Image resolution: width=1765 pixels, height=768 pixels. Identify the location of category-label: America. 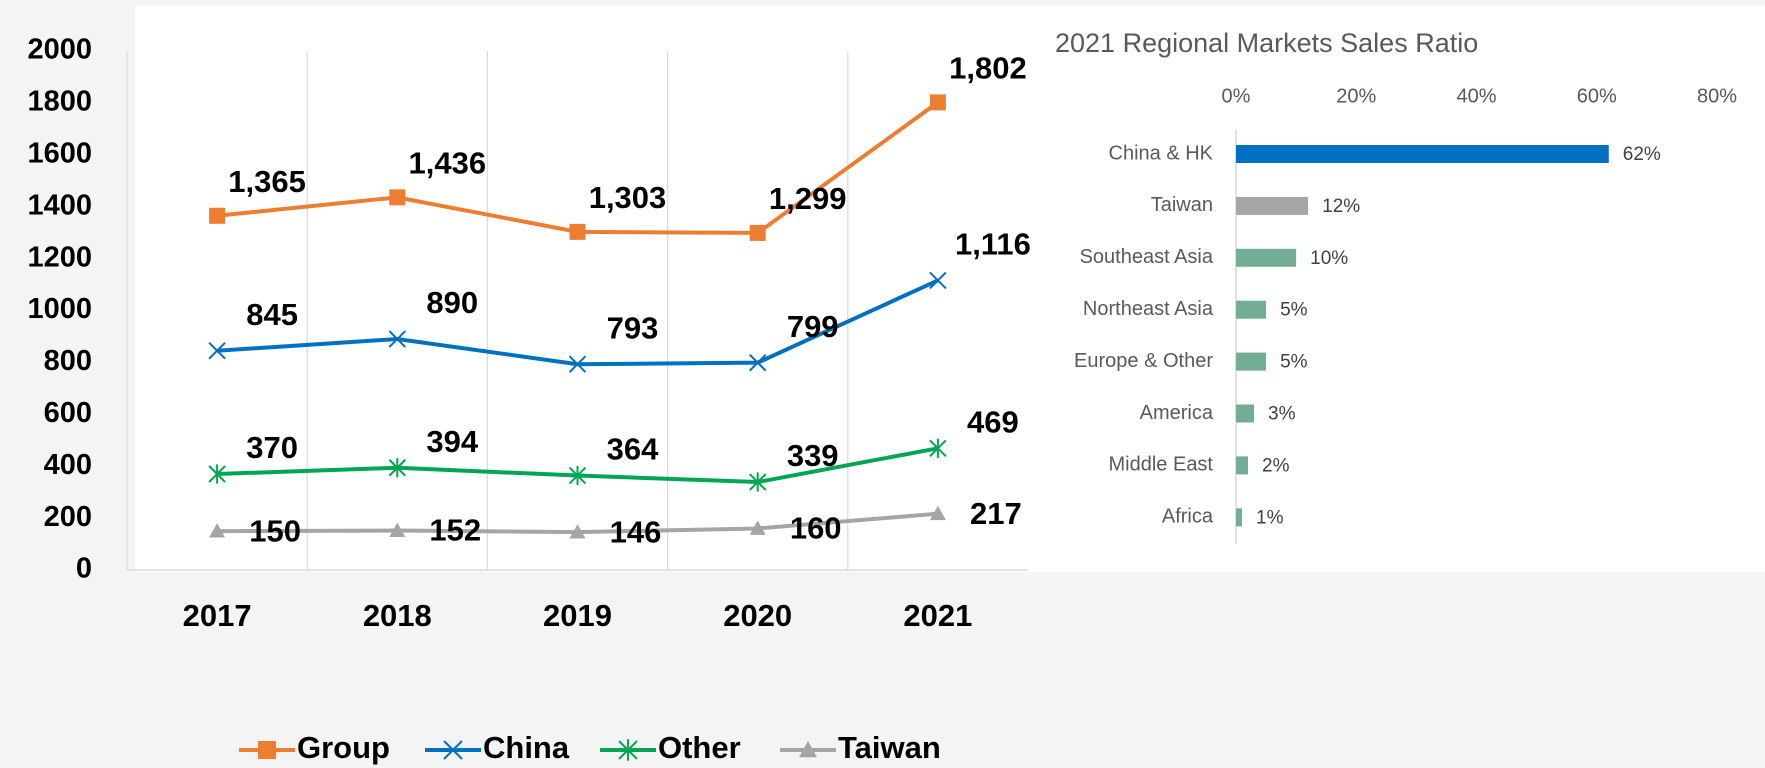
(1177, 413).